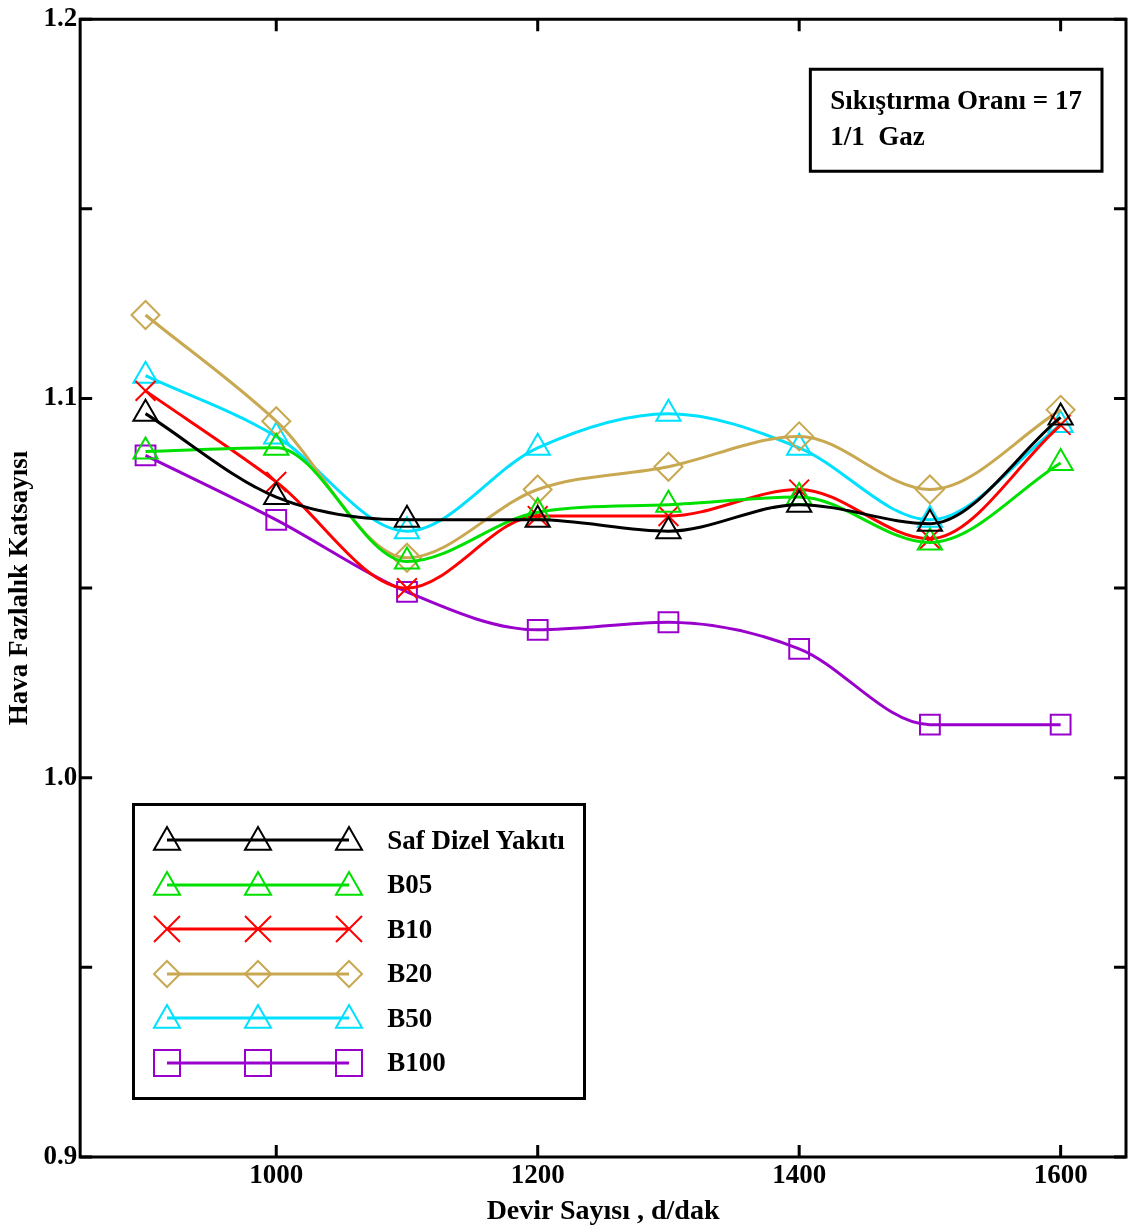  What do you see at coordinates (537, 1174) in the screenshot?
I see `x-tick-label: 1200` at bounding box center [537, 1174].